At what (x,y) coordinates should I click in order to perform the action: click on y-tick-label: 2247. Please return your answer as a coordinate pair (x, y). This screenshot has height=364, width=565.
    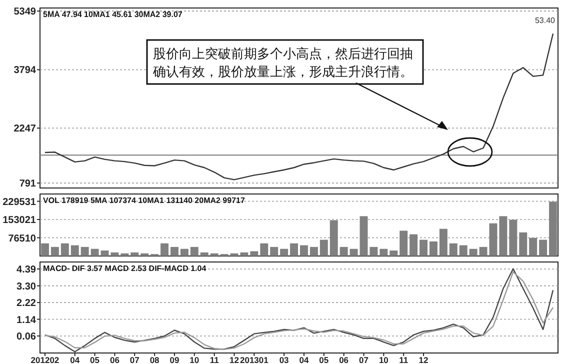
    Looking at the image, I should click on (25, 129).